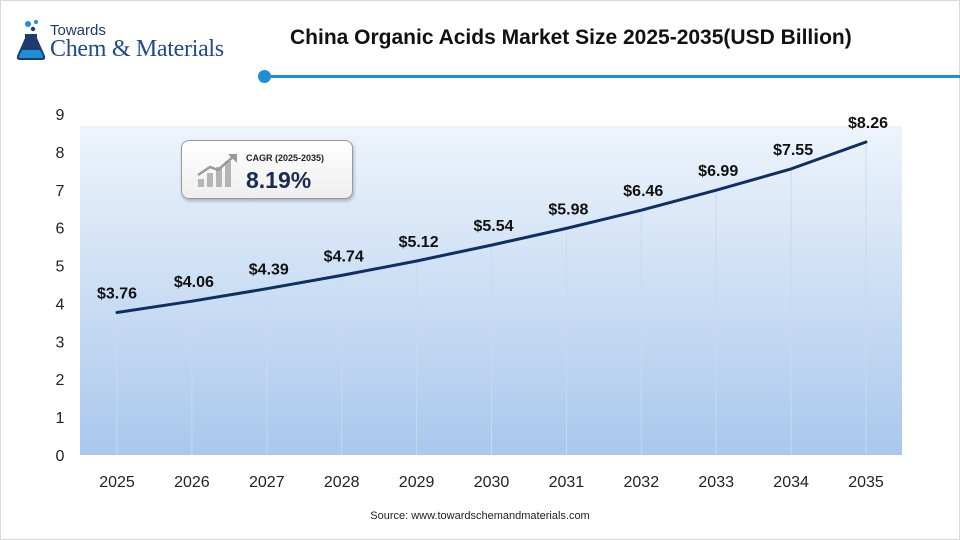  I want to click on logo-towards: Towards, so click(78, 30).